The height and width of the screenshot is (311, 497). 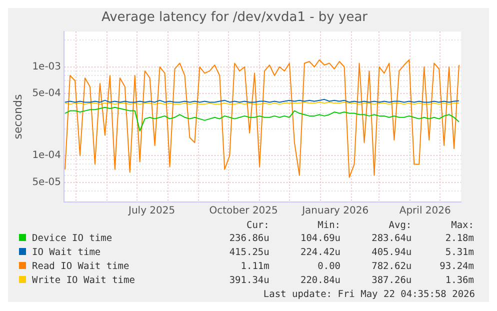 I want to click on text: 405.94u, so click(x=391, y=253).